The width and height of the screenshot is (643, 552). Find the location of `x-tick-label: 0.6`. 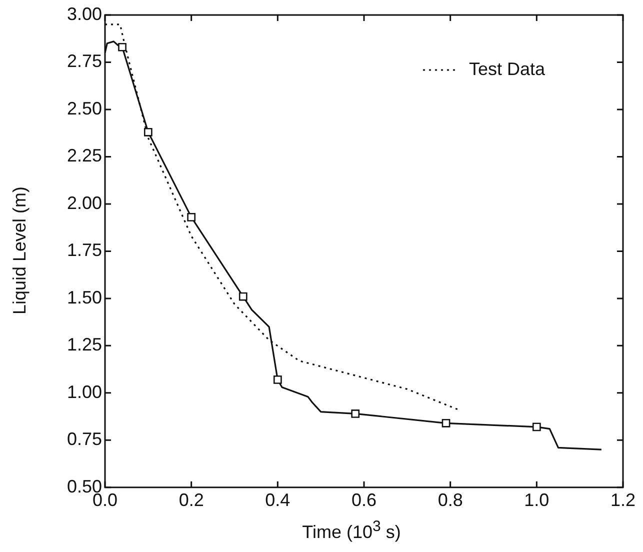

x-tick-label: 0.6 is located at coordinates (364, 500).